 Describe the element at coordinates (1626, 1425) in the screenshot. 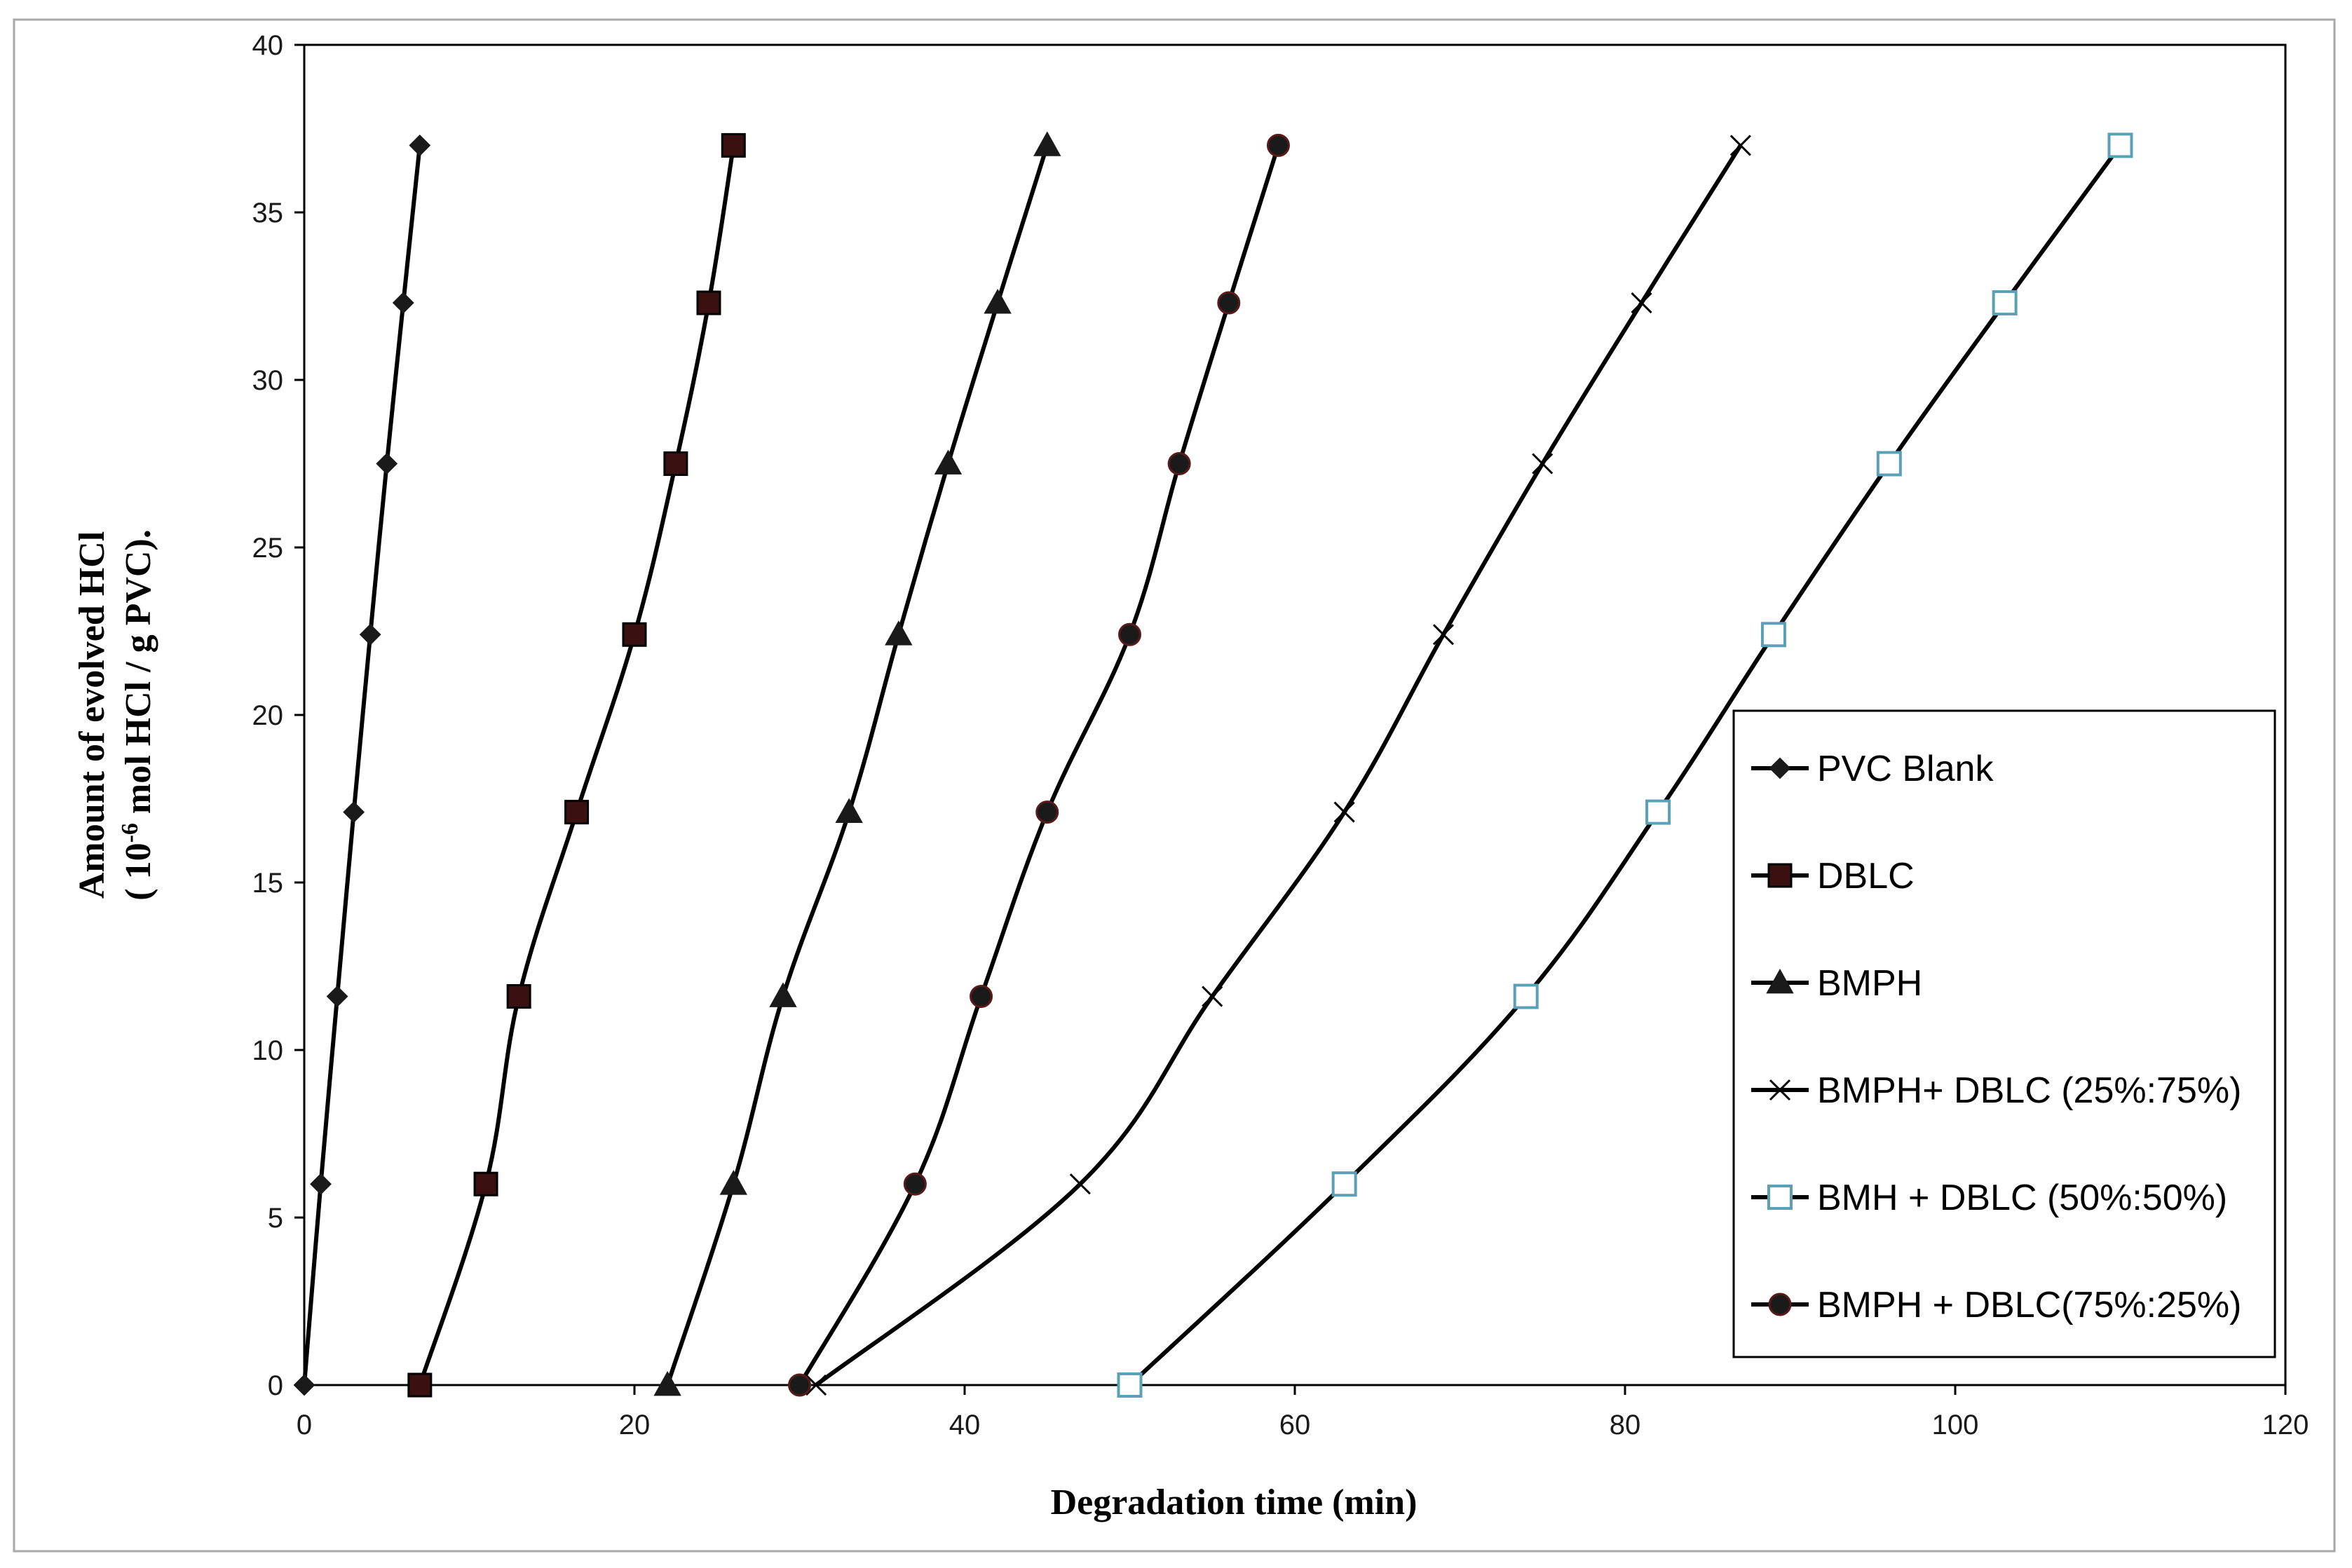

I see `x-tick-label: 80` at that location.